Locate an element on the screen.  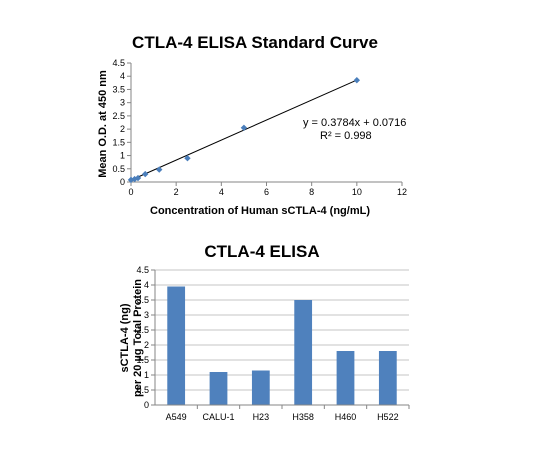
bar-h358 is located at coordinates (303, 352).